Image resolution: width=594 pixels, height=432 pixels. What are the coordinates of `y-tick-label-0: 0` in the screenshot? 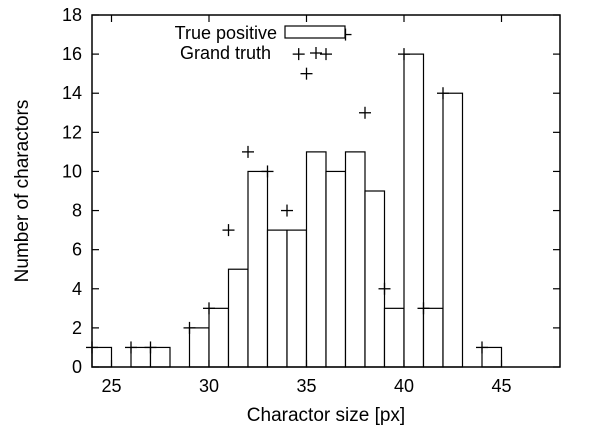 It's located at (77, 367).